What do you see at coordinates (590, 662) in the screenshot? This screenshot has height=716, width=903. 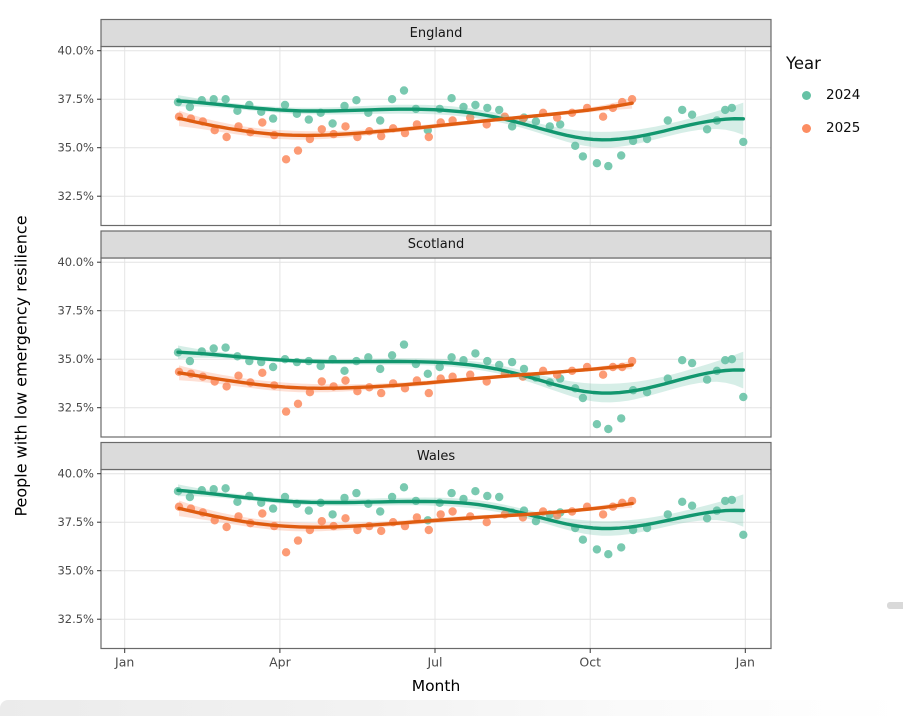 I see `x-tick-label: Oct` at bounding box center [590, 662].